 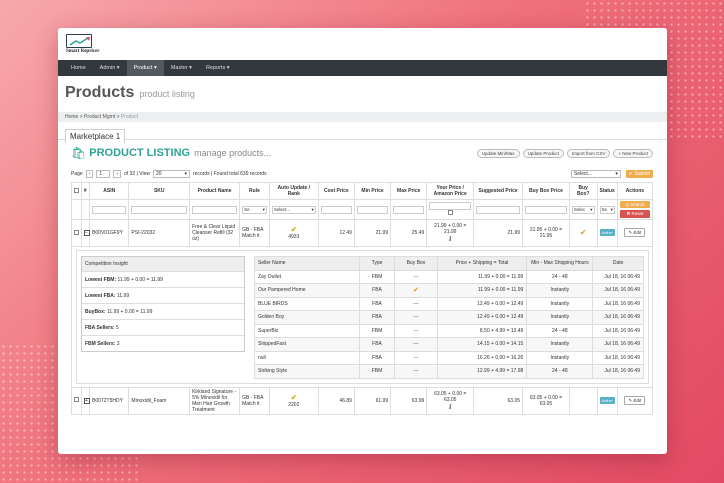 I want to click on seller-price: 16.26 + 0.00 = 16.26, so click(x=482, y=357).